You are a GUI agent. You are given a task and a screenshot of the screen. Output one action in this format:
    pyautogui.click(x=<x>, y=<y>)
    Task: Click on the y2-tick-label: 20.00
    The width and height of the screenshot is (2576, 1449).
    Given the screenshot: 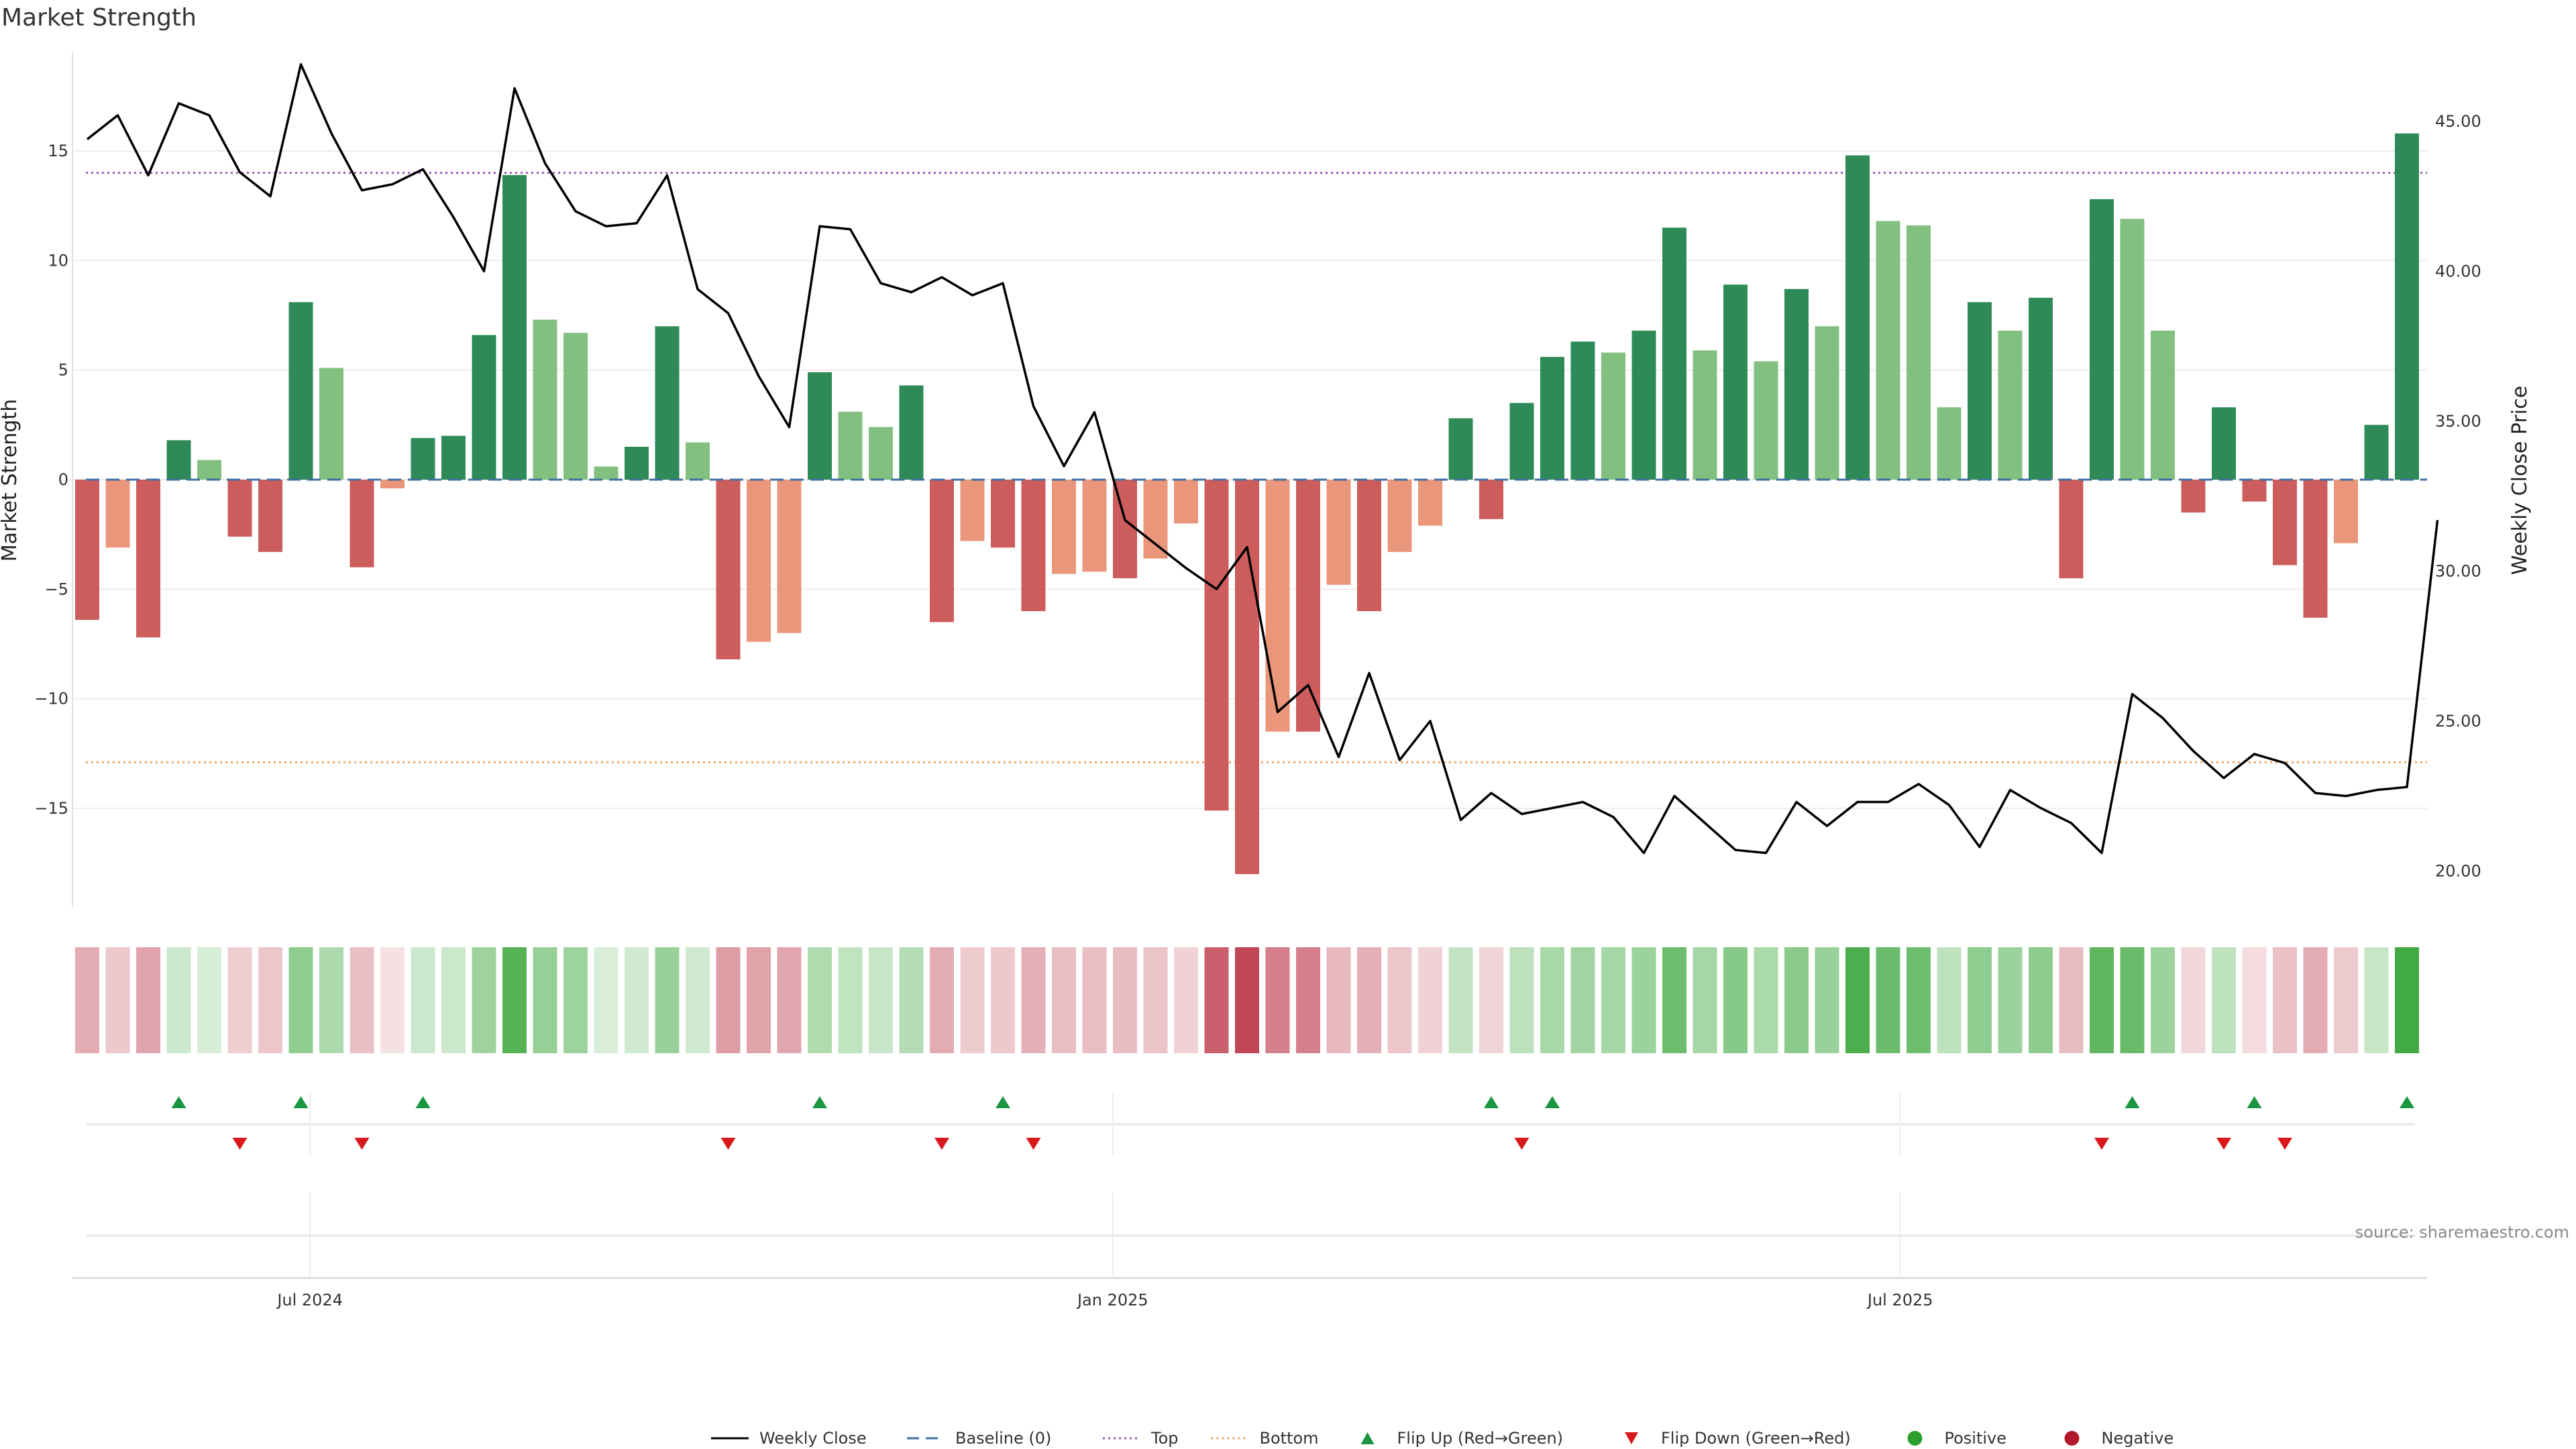 What is the action you would take?
    pyautogui.click(x=2458, y=870)
    